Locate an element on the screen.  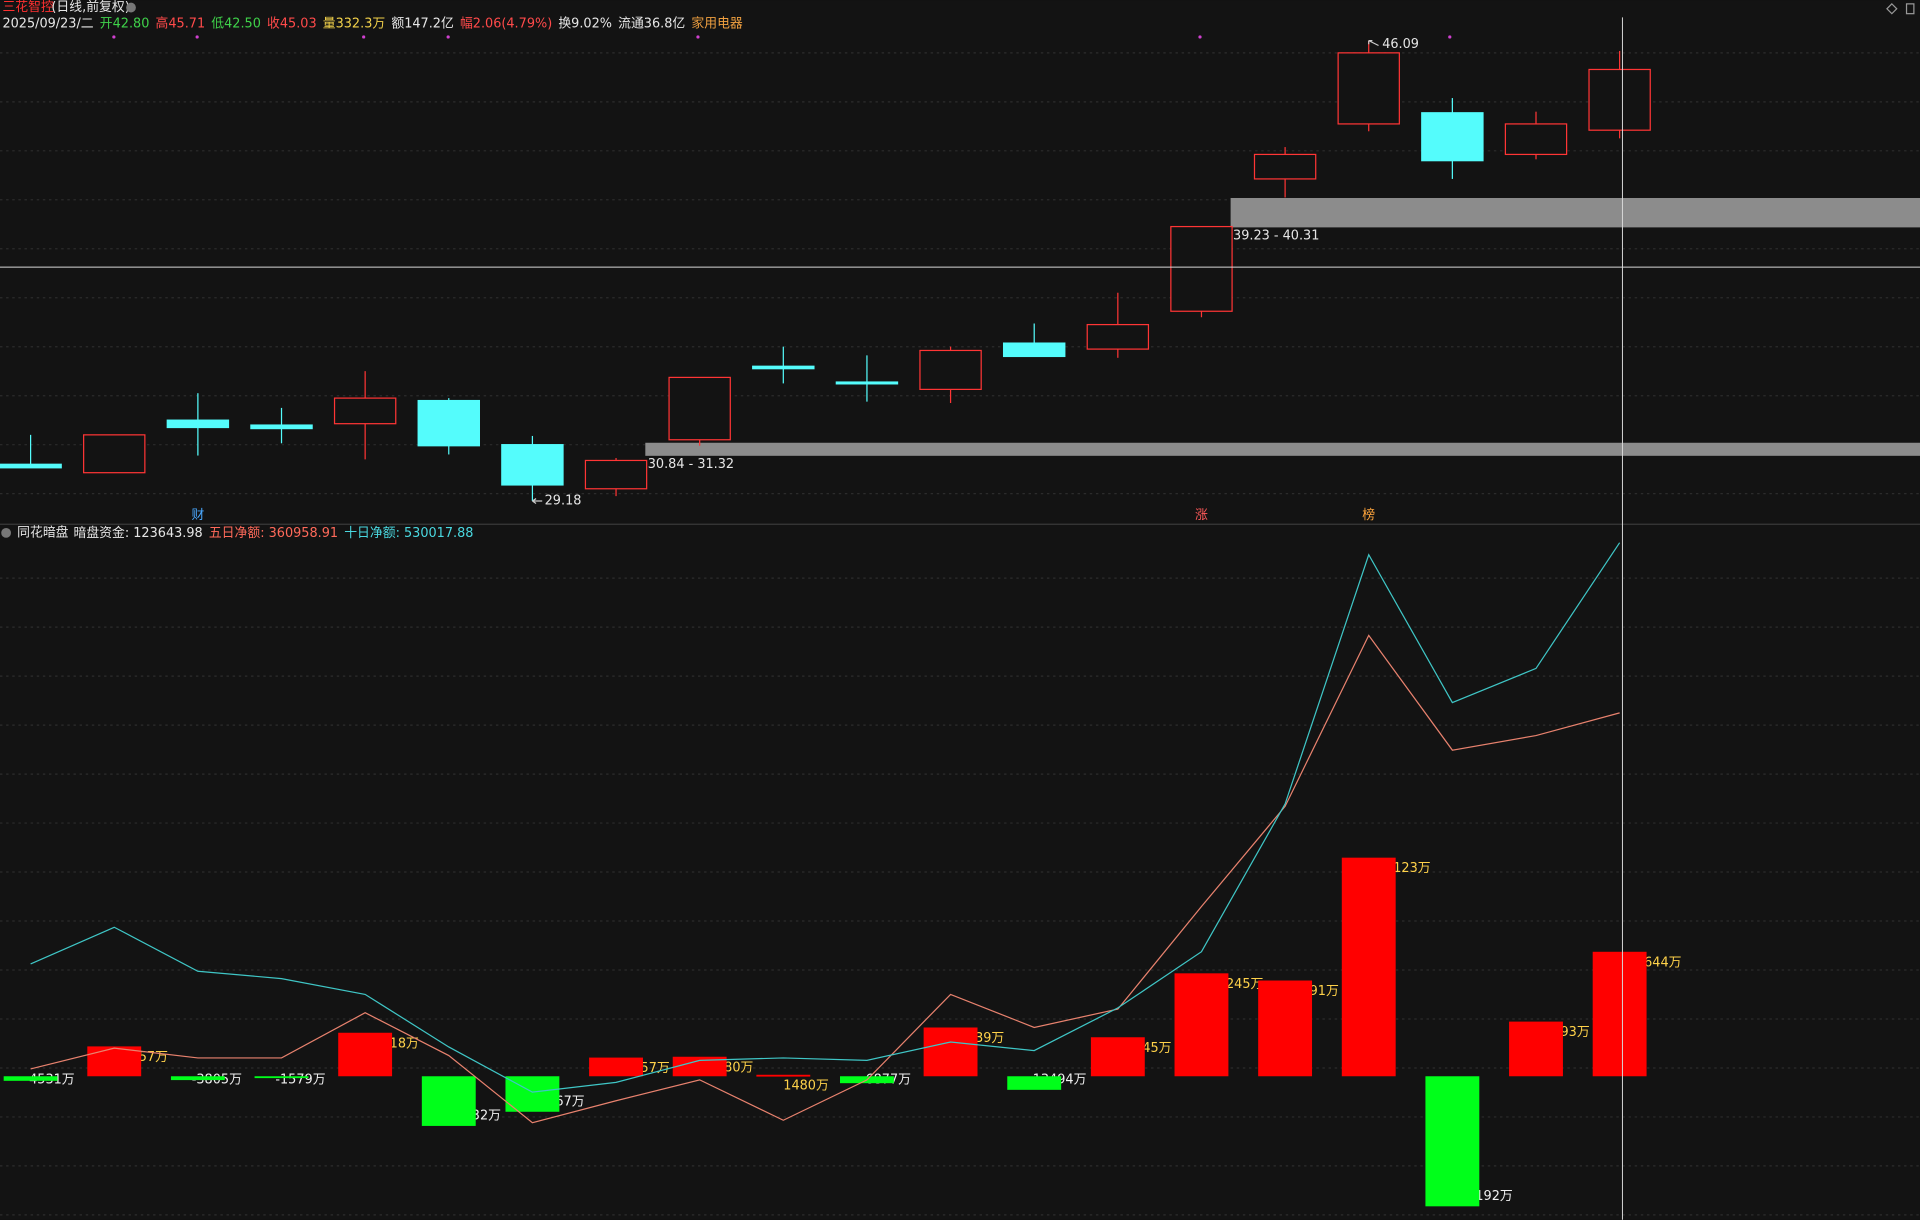
chart-title: 三花智控 is located at coordinates (28, 7).